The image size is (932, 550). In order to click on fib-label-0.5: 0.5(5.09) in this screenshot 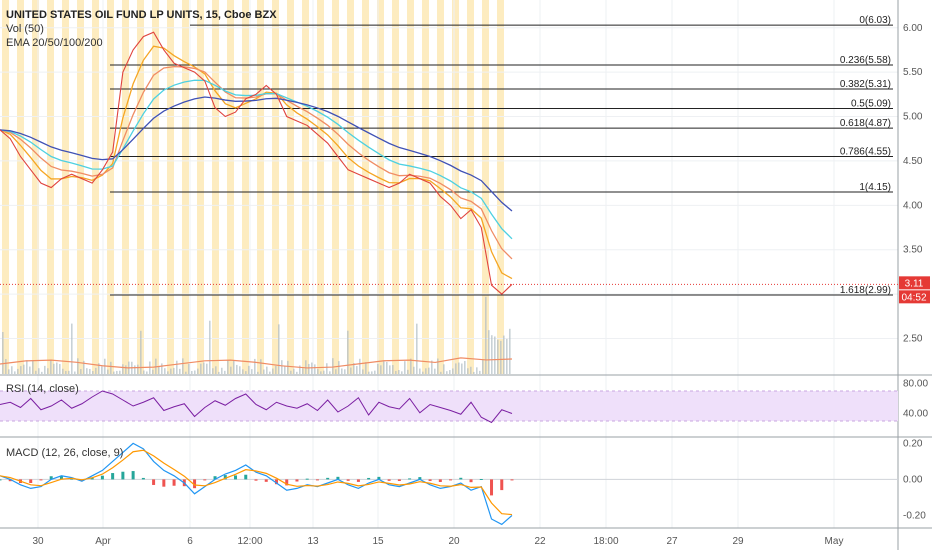, I will do `click(871, 104)`.